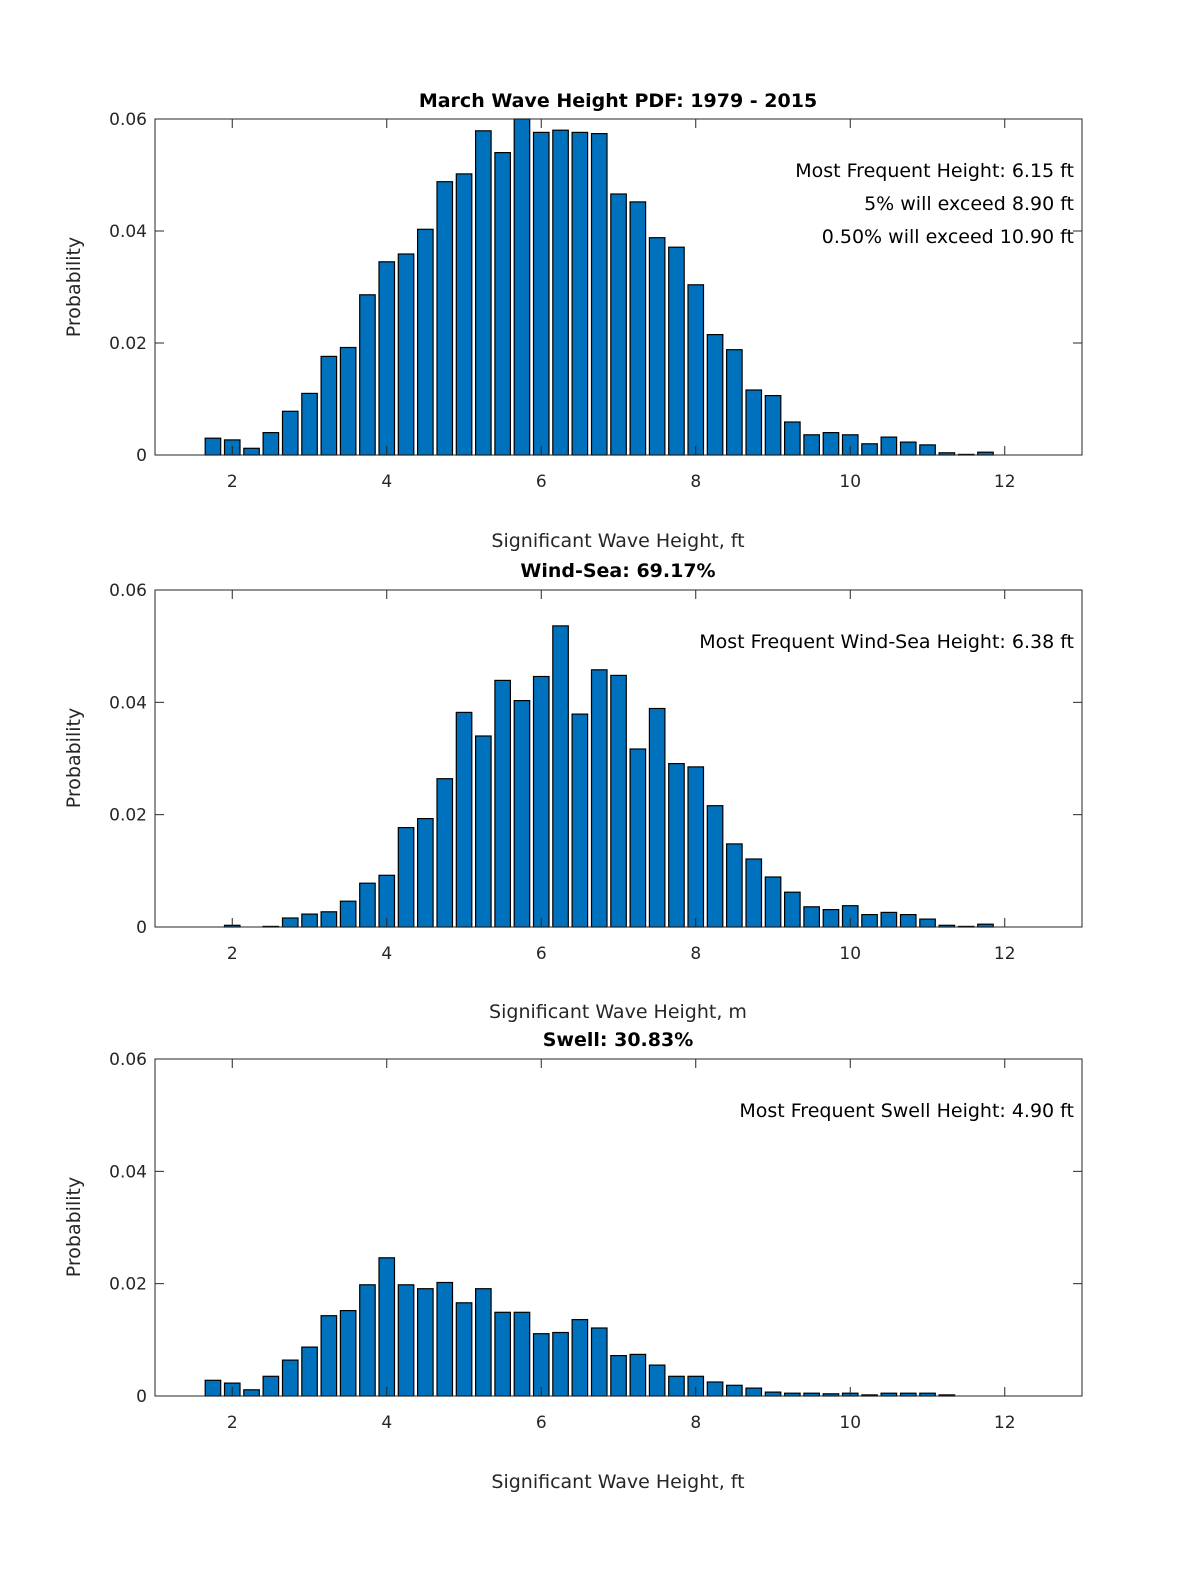  Describe the element at coordinates (934, 171) in the screenshot. I see `annotation-text: Most Frequent Height: 6.15 ft` at that location.